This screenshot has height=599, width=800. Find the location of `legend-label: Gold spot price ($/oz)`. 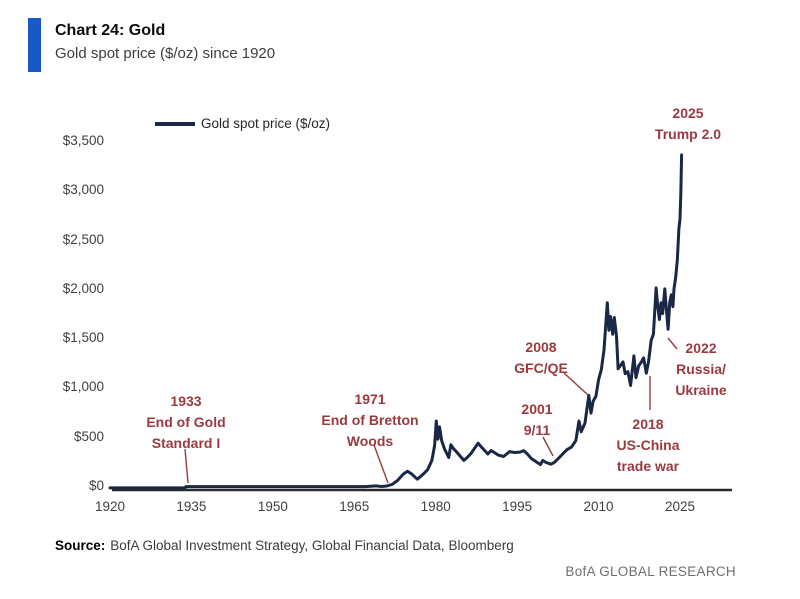

legend-label: Gold spot price ($/oz) is located at coordinates (266, 123).